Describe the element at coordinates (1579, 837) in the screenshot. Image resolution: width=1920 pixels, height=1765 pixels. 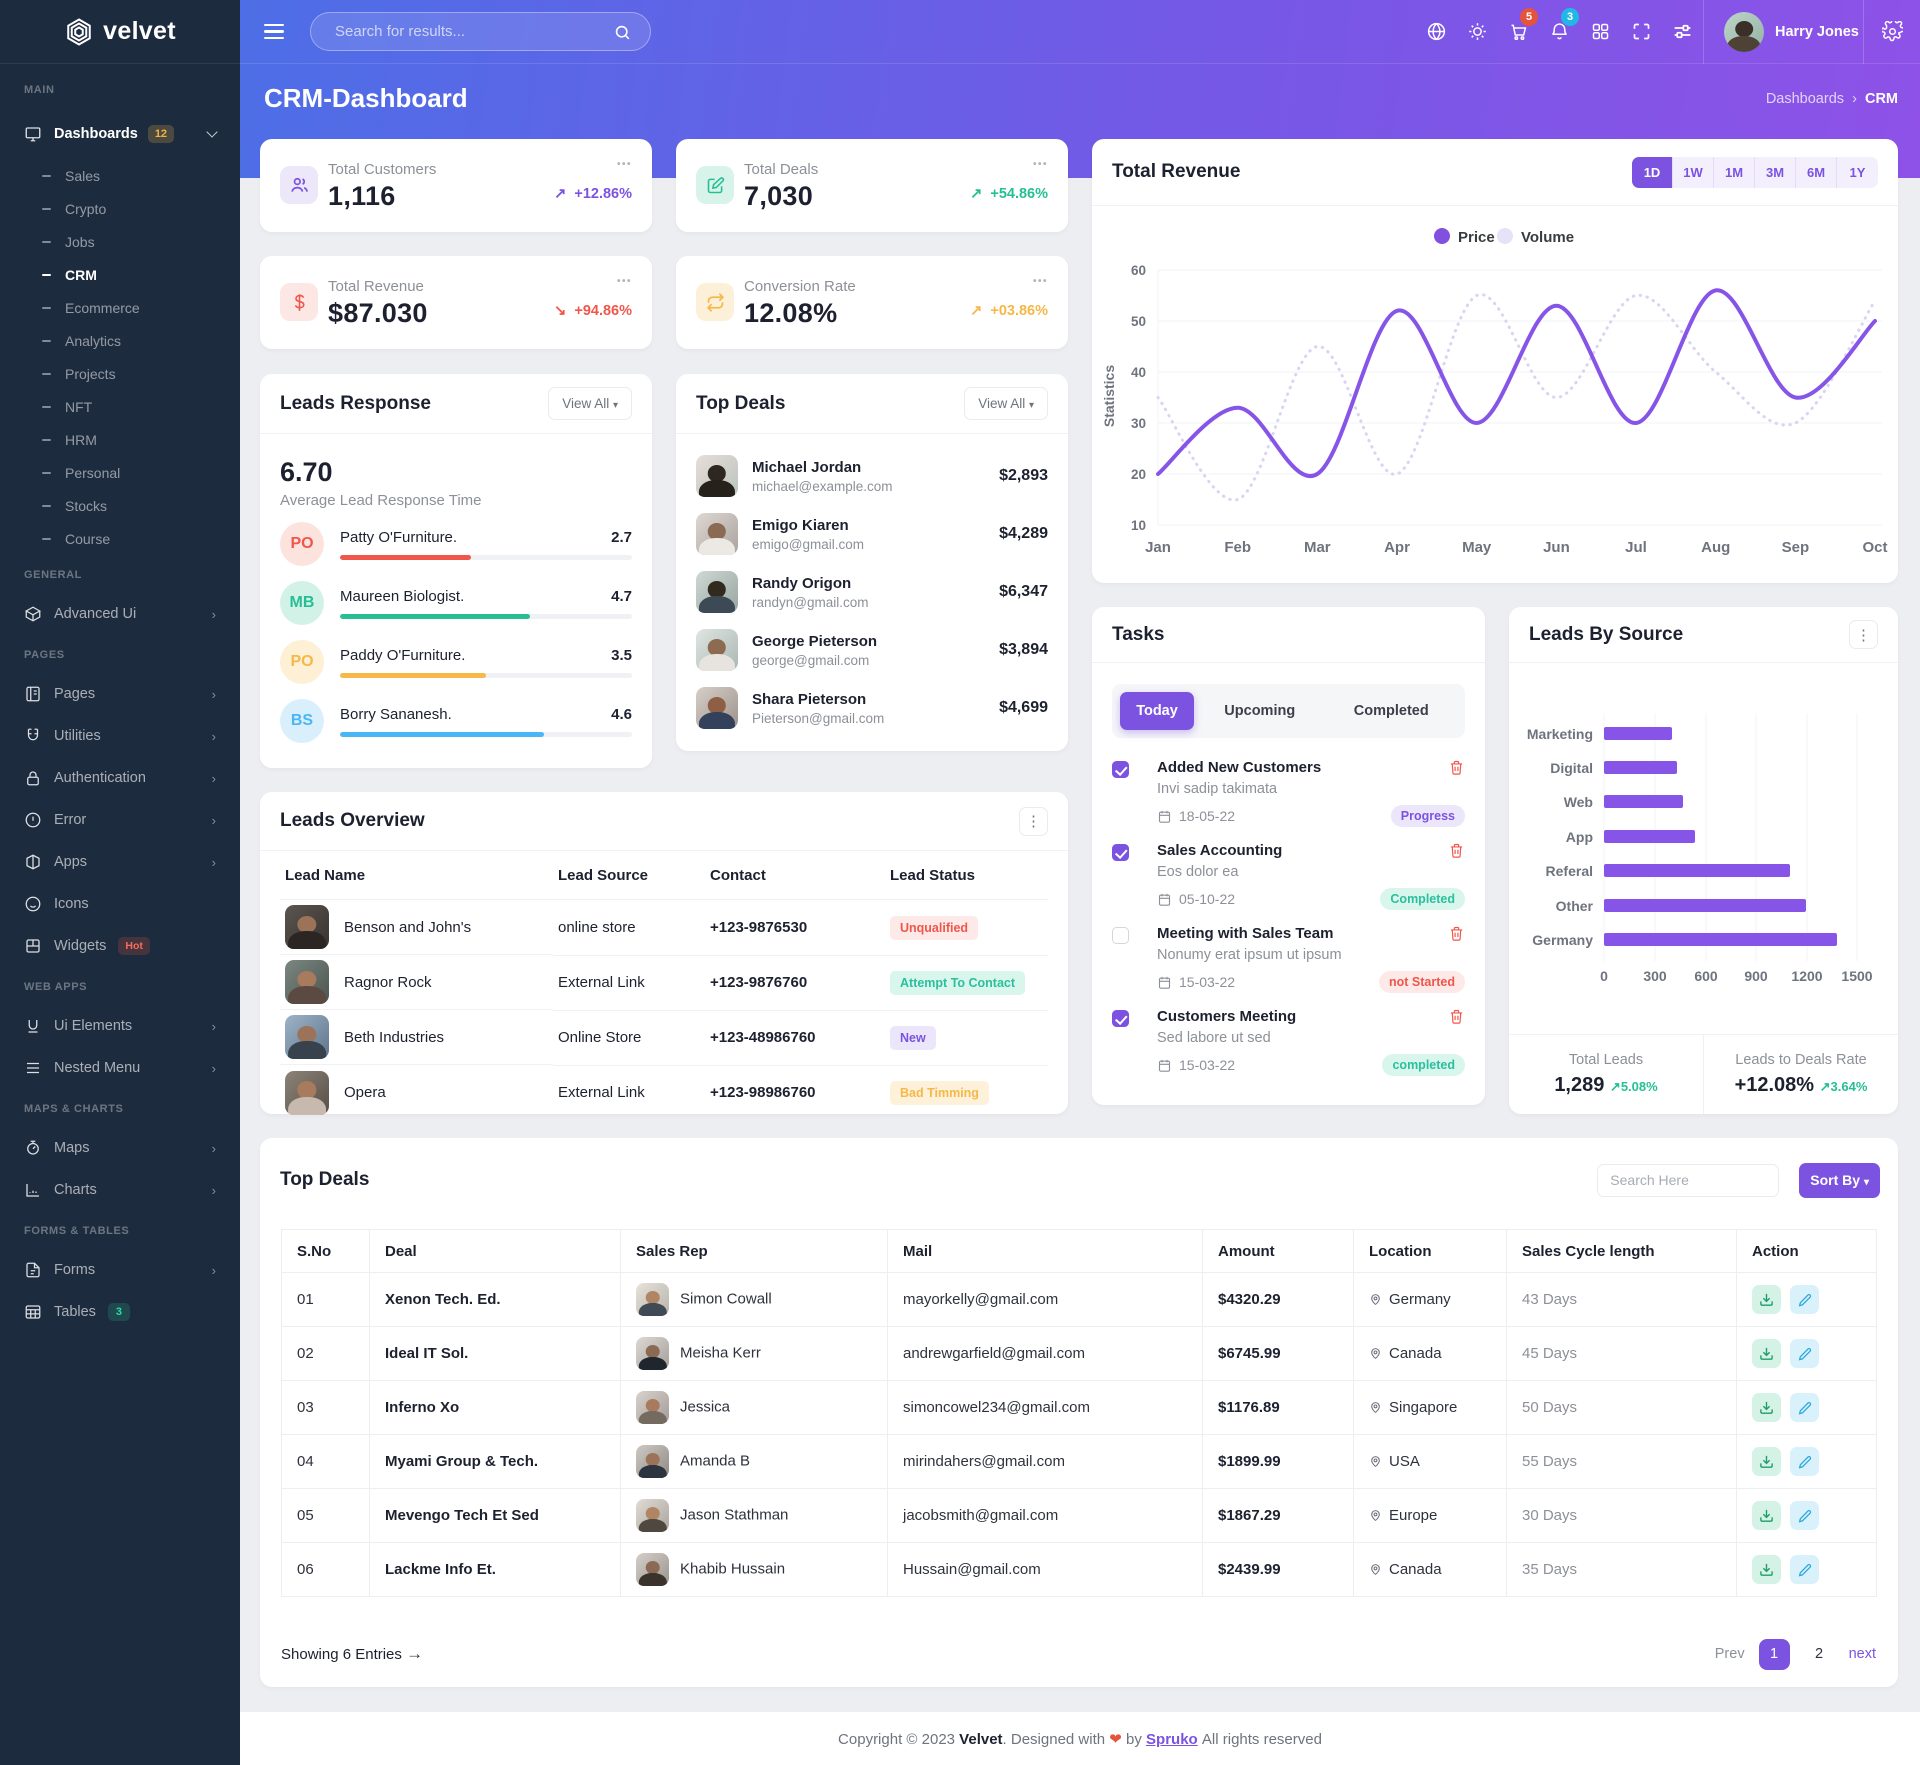
I see `svg-text: App` at that location.